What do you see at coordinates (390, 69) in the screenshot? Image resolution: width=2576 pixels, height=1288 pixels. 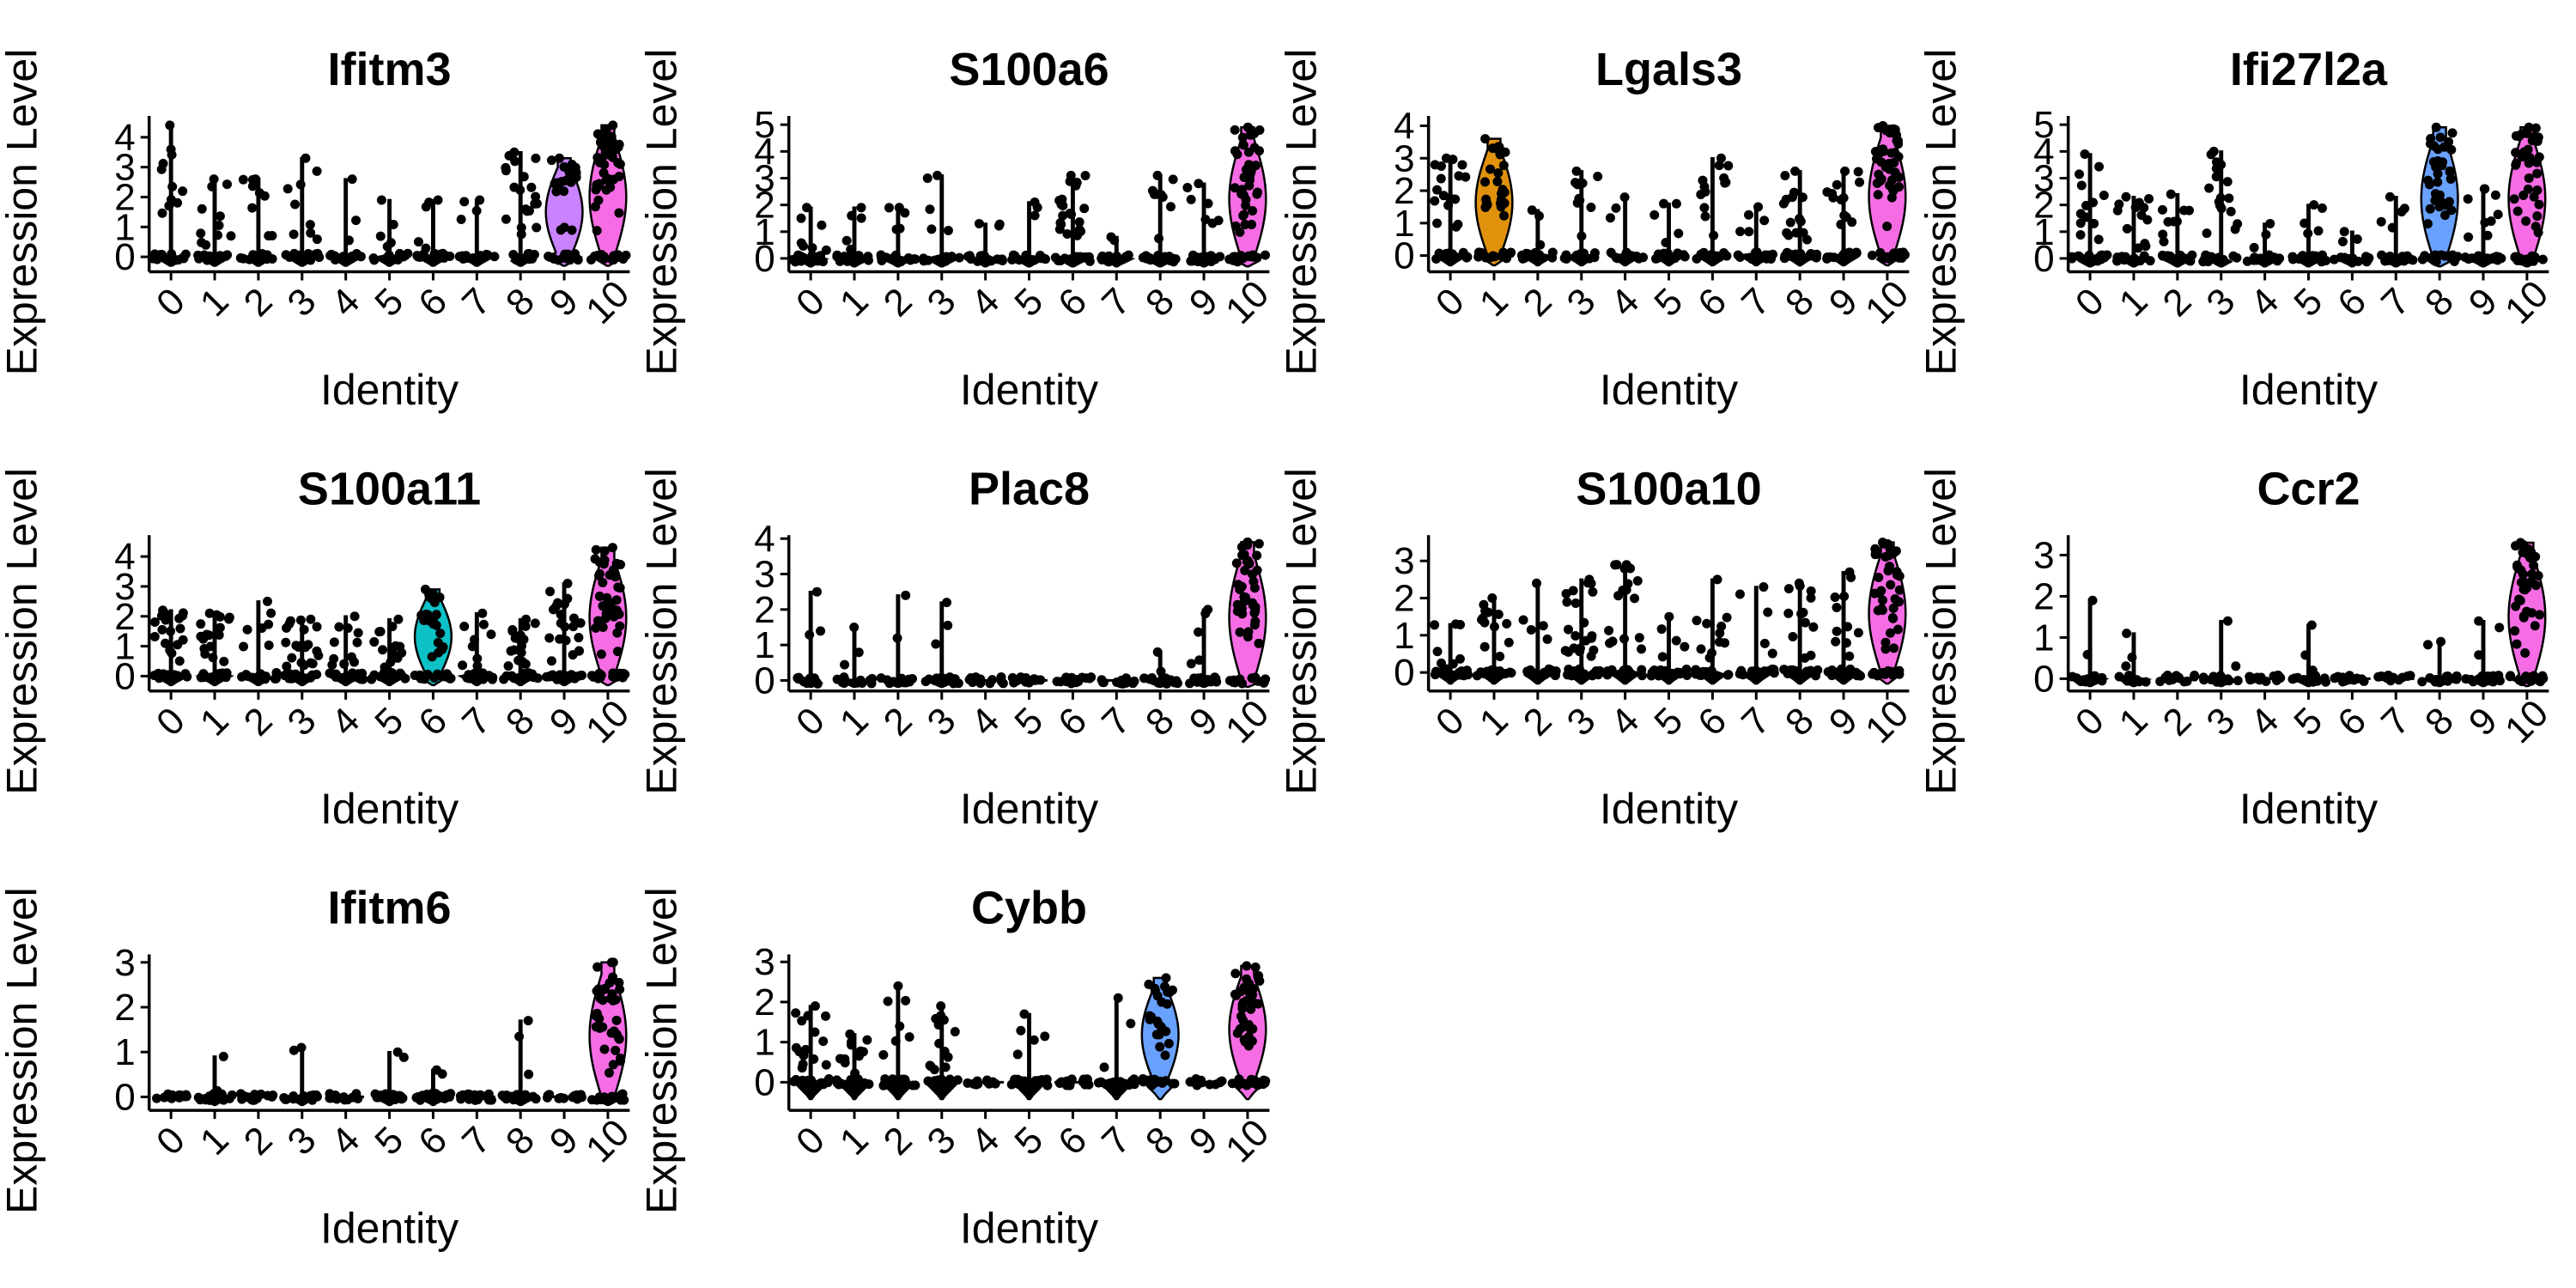 I see `chart-title: Ifitm3` at bounding box center [390, 69].